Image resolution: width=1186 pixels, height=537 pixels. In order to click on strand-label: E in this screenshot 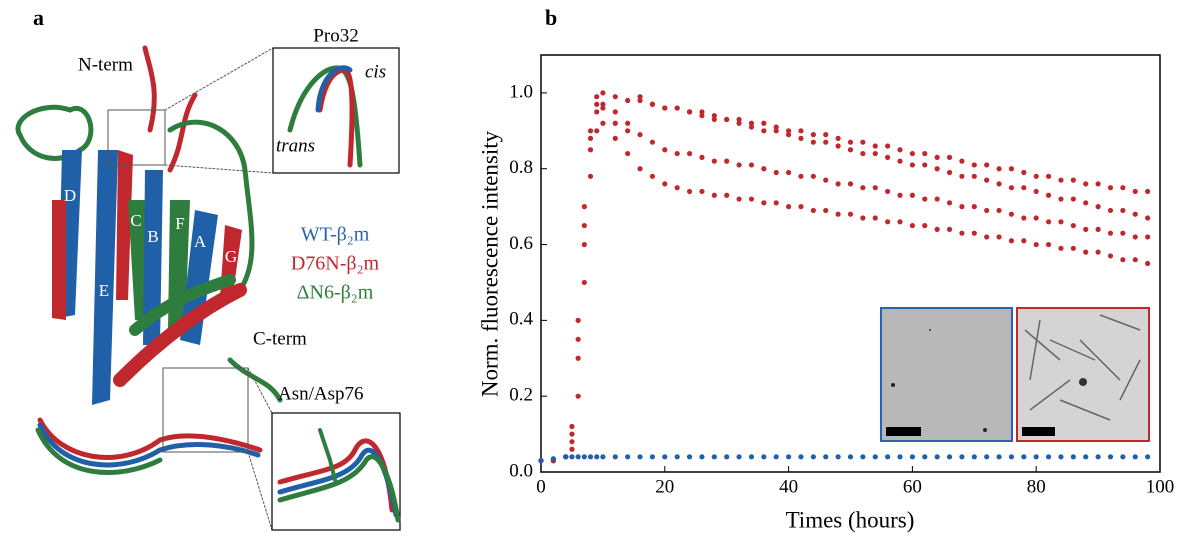, I will do `click(104, 290)`.